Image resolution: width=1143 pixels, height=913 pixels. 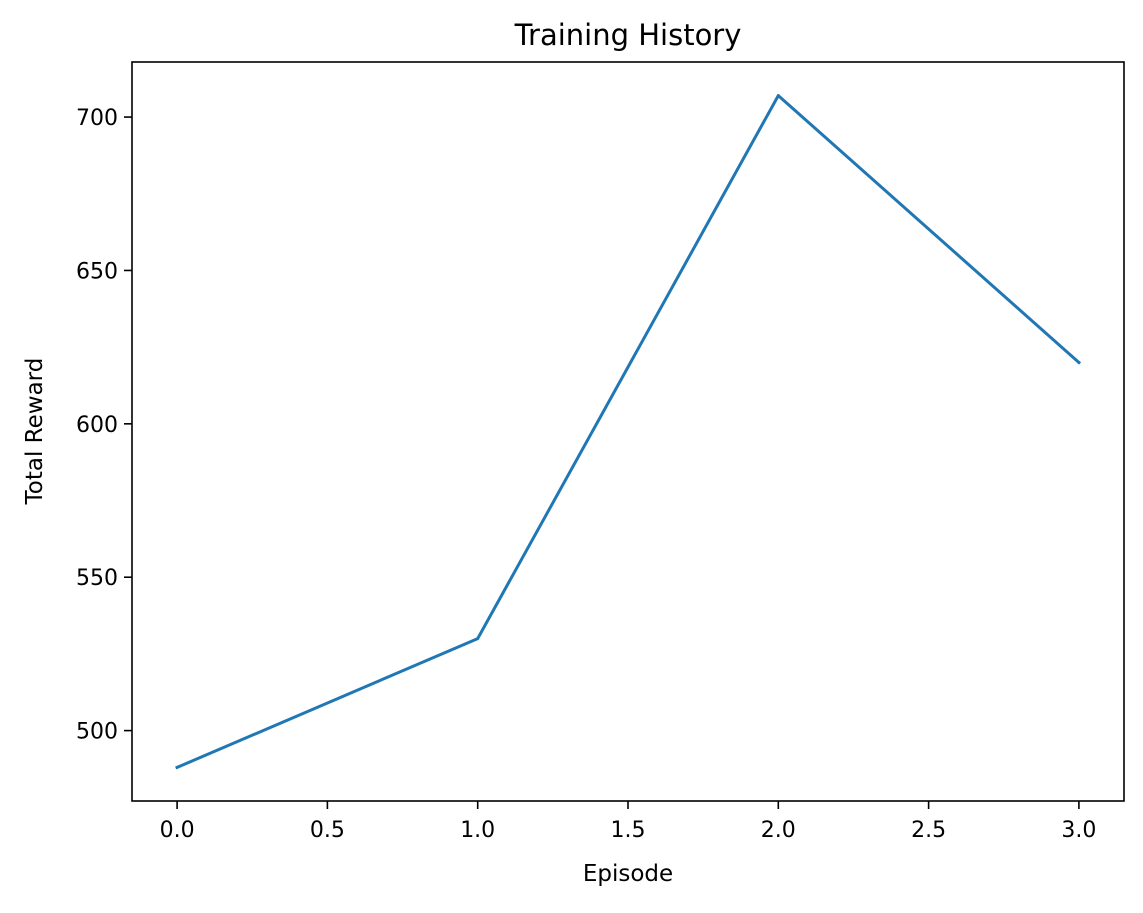 I want to click on y-tick-label: 650, so click(x=97, y=271).